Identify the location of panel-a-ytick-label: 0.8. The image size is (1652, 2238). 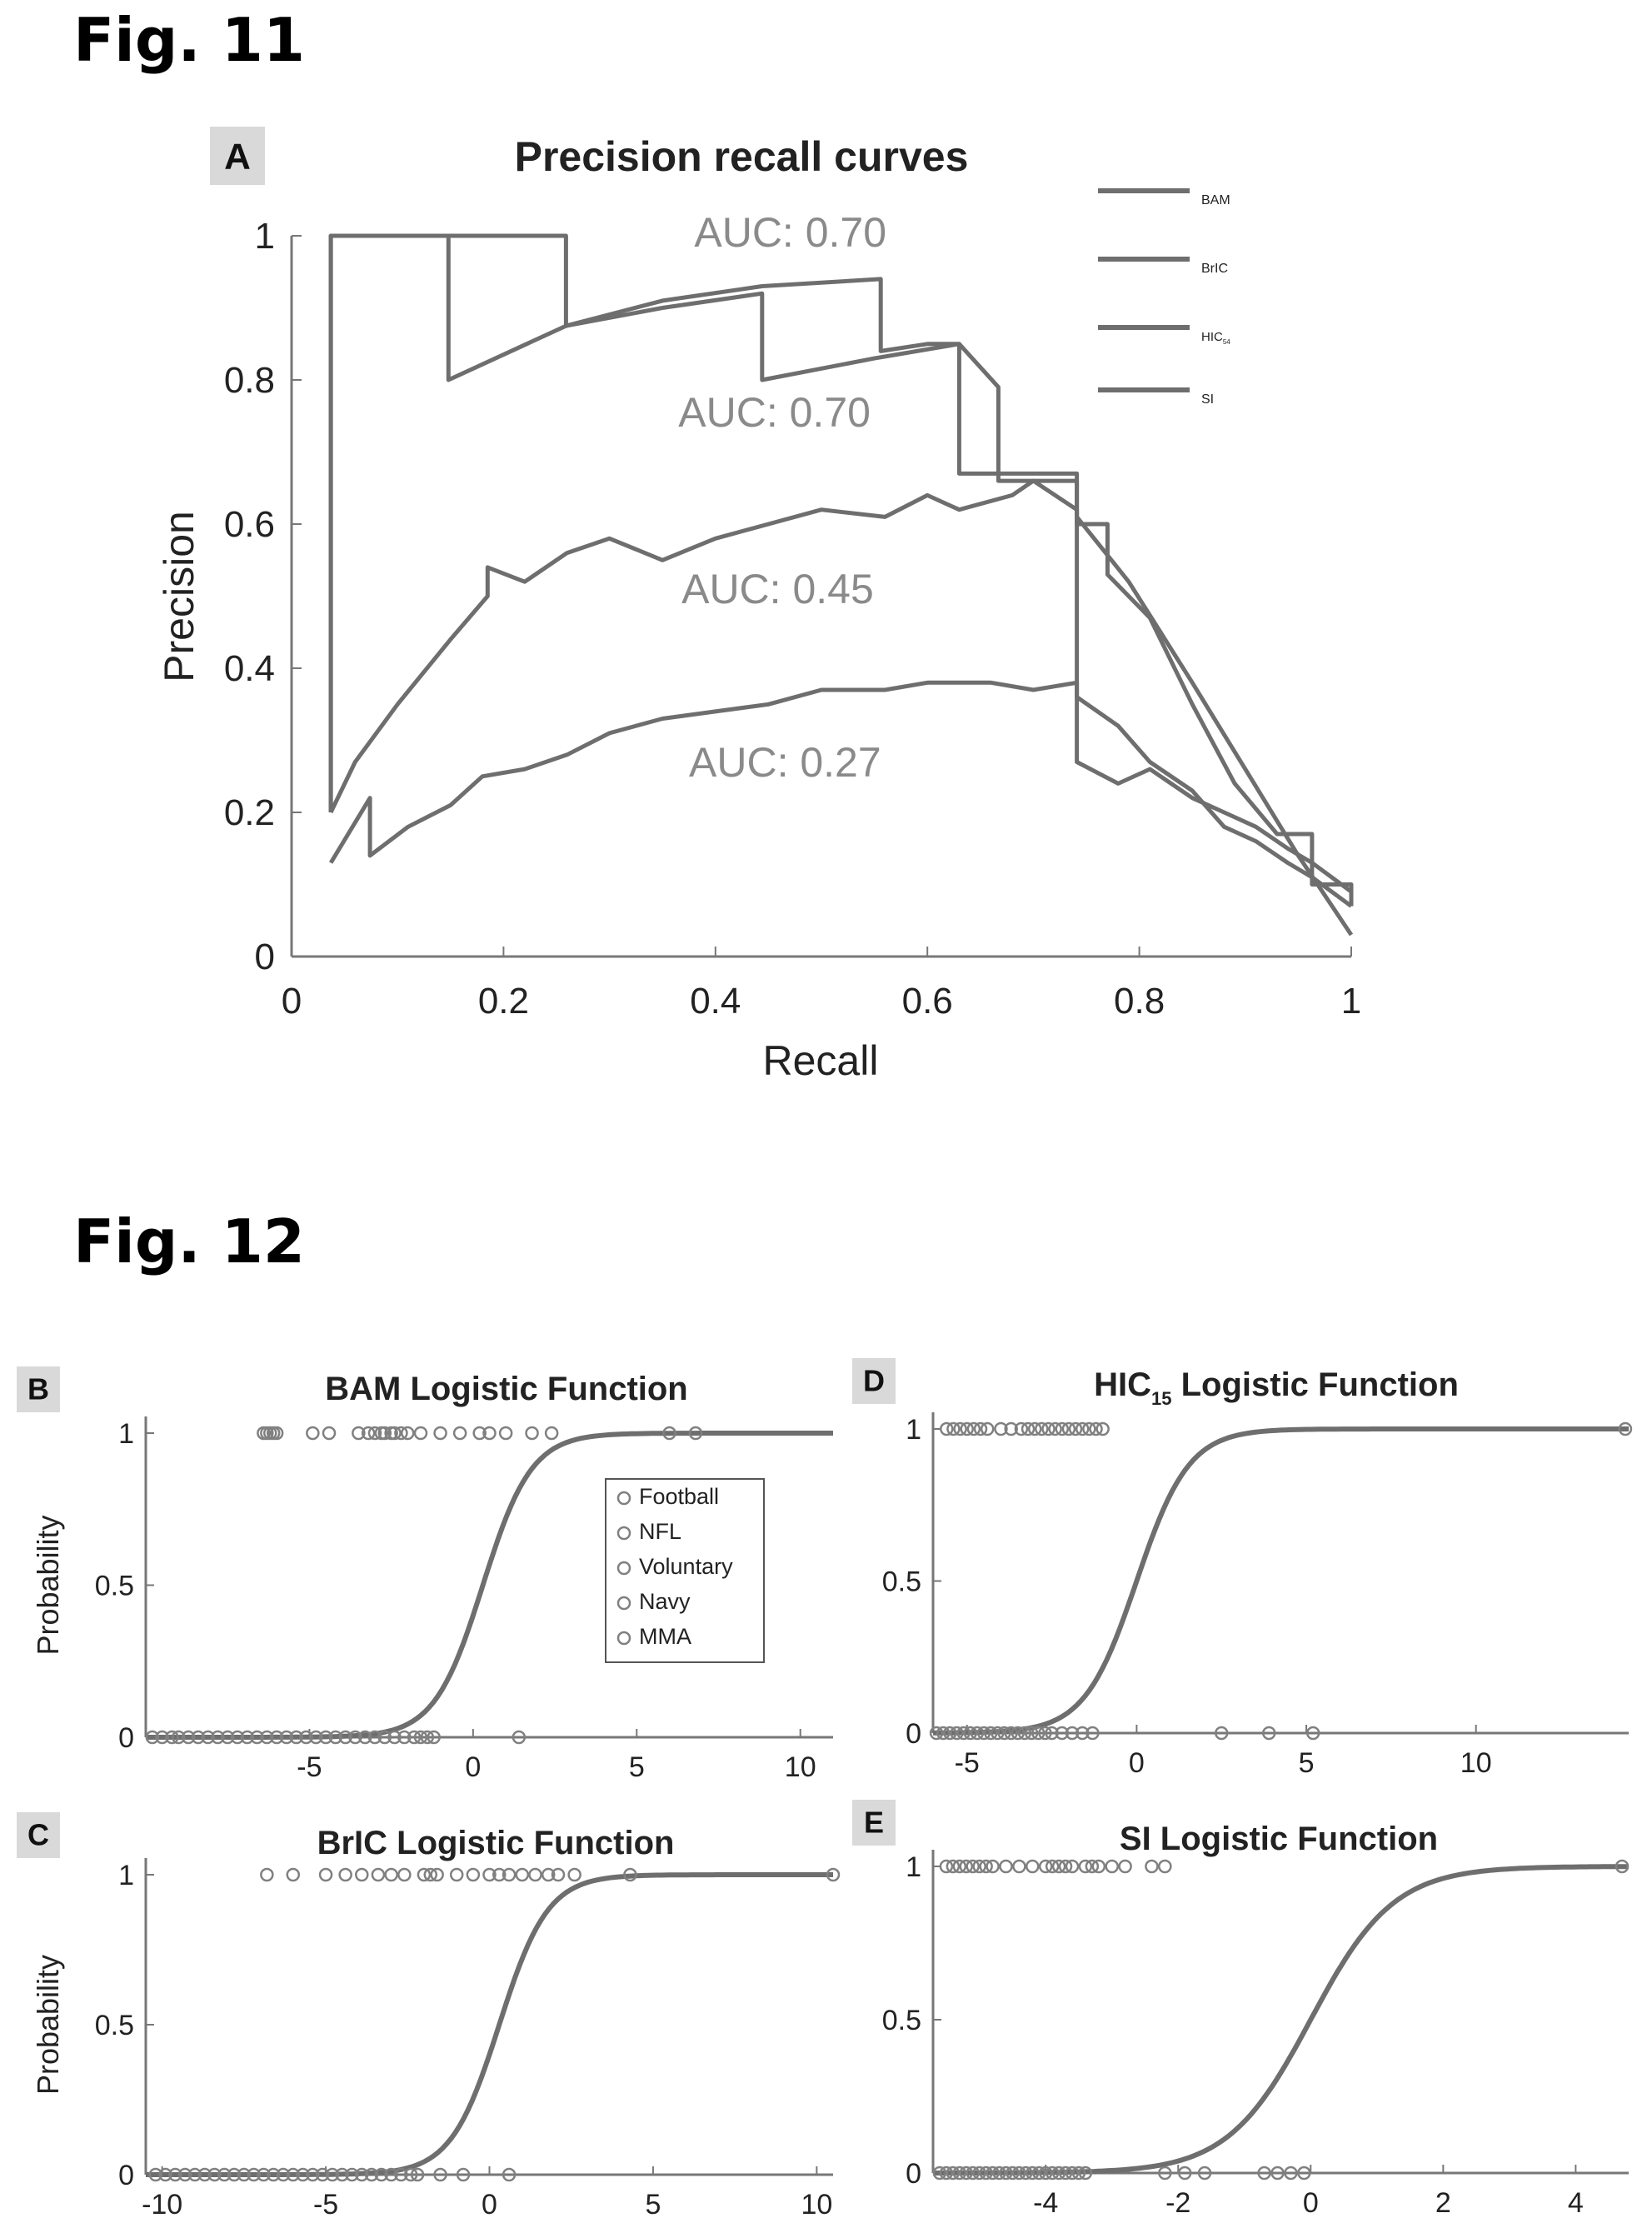
(250, 380).